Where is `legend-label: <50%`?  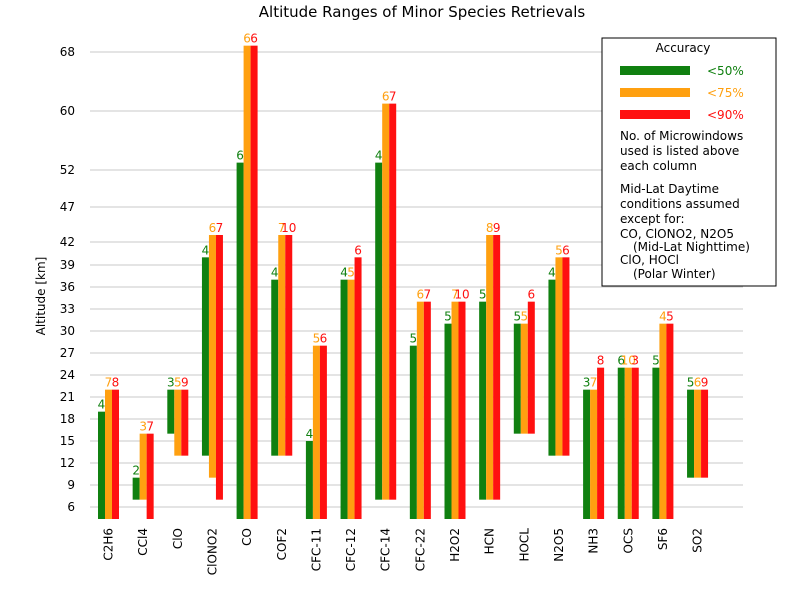 legend-label: <50% is located at coordinates (725, 71).